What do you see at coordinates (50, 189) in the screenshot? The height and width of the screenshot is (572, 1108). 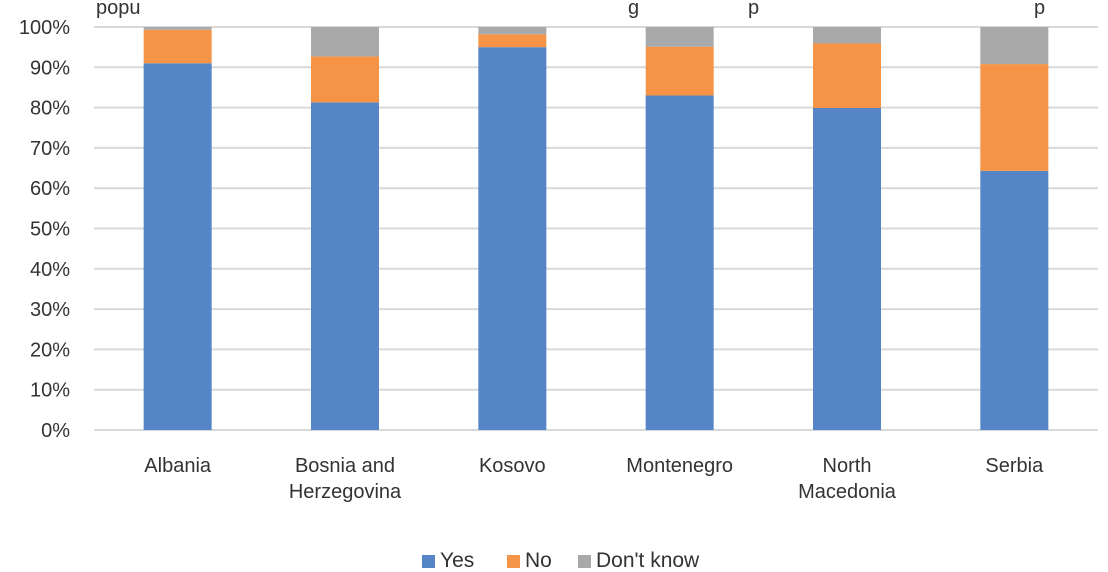 I see `y-tick-label: 60%` at bounding box center [50, 189].